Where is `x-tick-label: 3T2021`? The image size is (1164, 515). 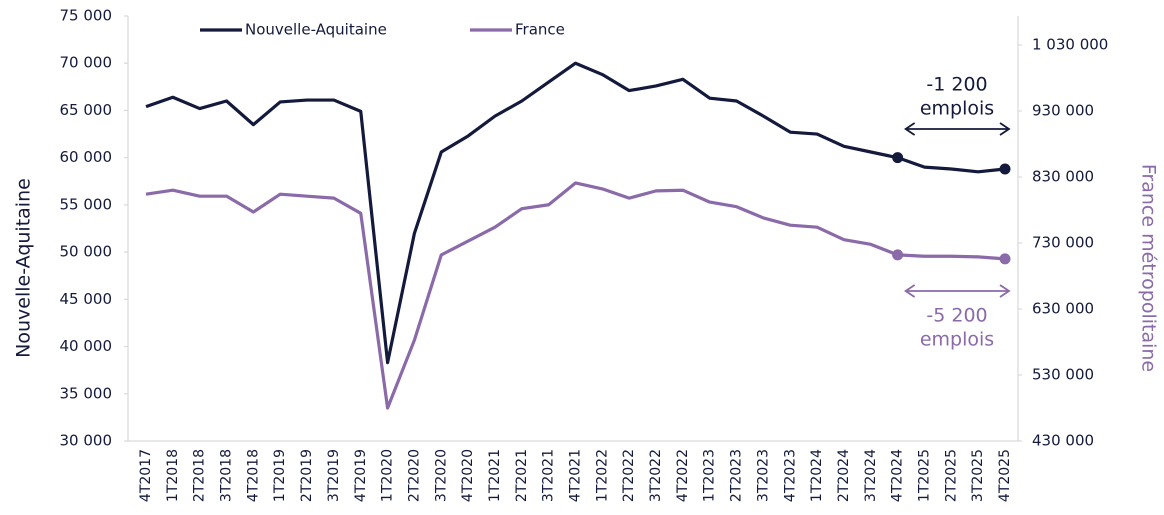
x-tick-label: 3T2021 is located at coordinates (549, 475).